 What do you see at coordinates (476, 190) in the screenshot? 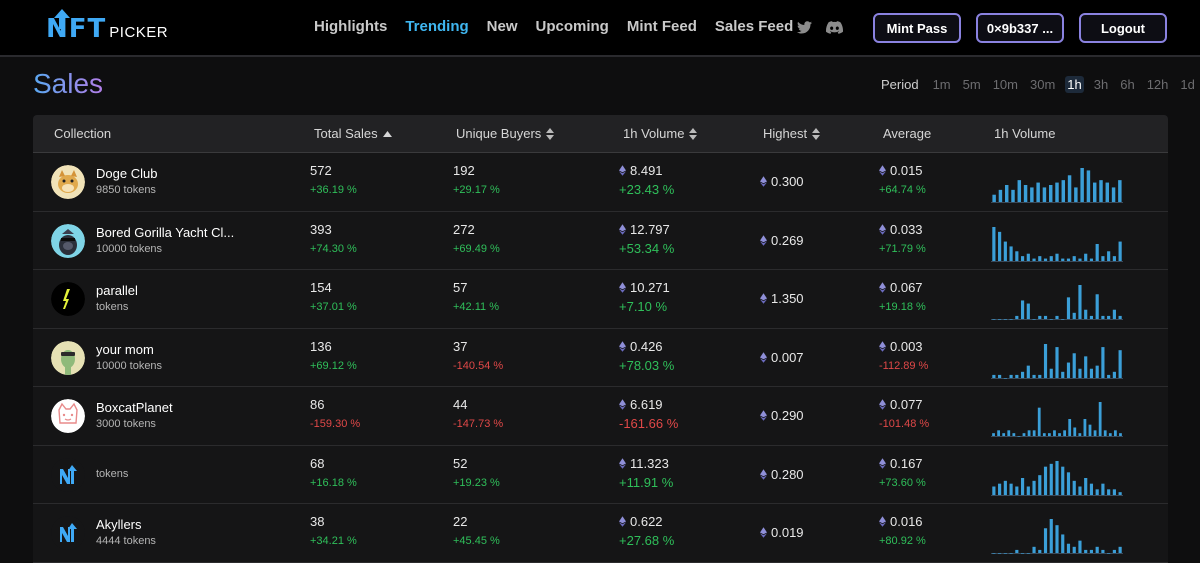
I see `unique-buyers-change: +29.17 %` at bounding box center [476, 190].